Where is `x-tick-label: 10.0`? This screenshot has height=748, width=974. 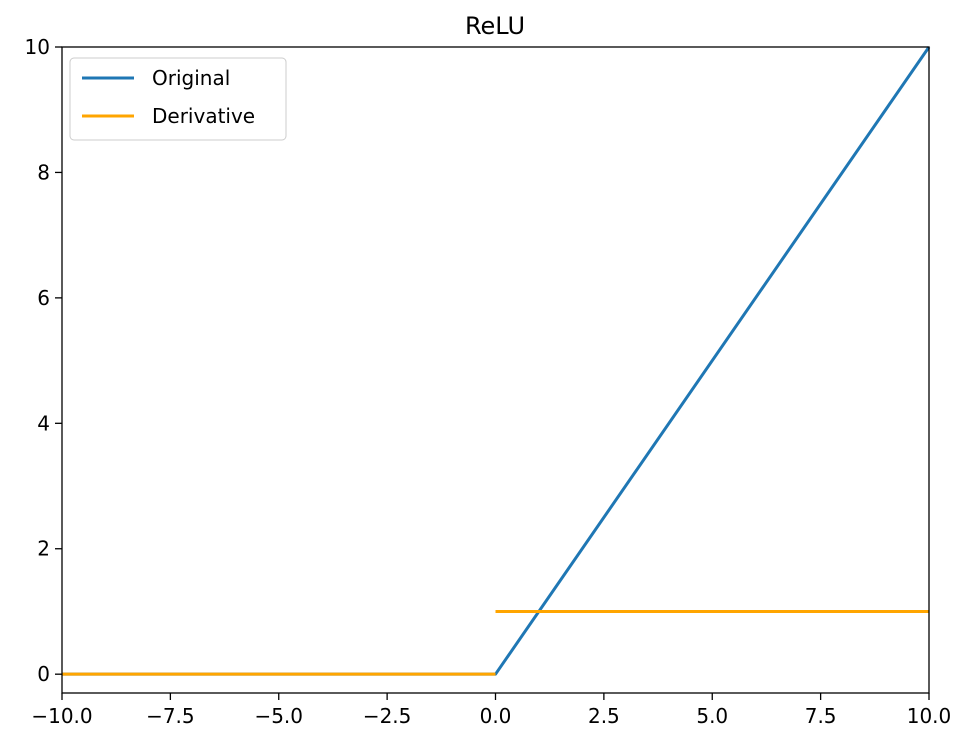 x-tick-label: 10.0 is located at coordinates (929, 716).